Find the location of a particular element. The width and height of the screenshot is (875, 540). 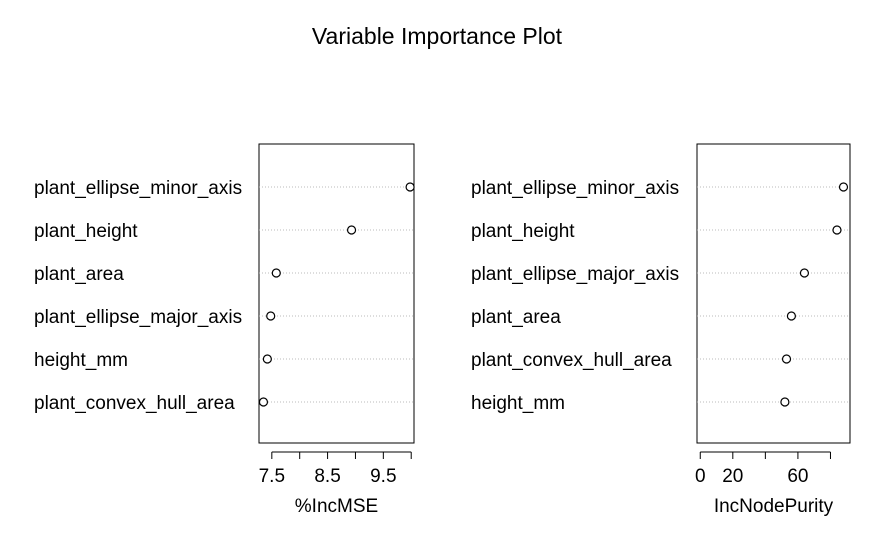

x-tick-label: 9.5 is located at coordinates (383, 476).